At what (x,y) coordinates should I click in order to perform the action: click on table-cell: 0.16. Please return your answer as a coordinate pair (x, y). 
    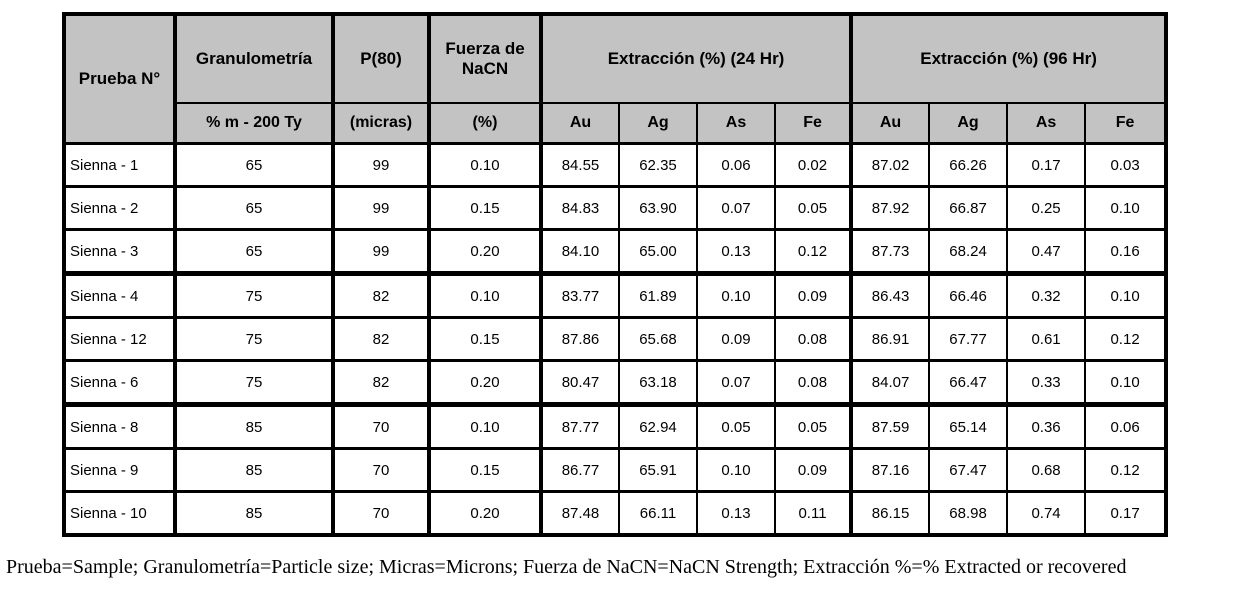
    Looking at the image, I should click on (1125, 251).